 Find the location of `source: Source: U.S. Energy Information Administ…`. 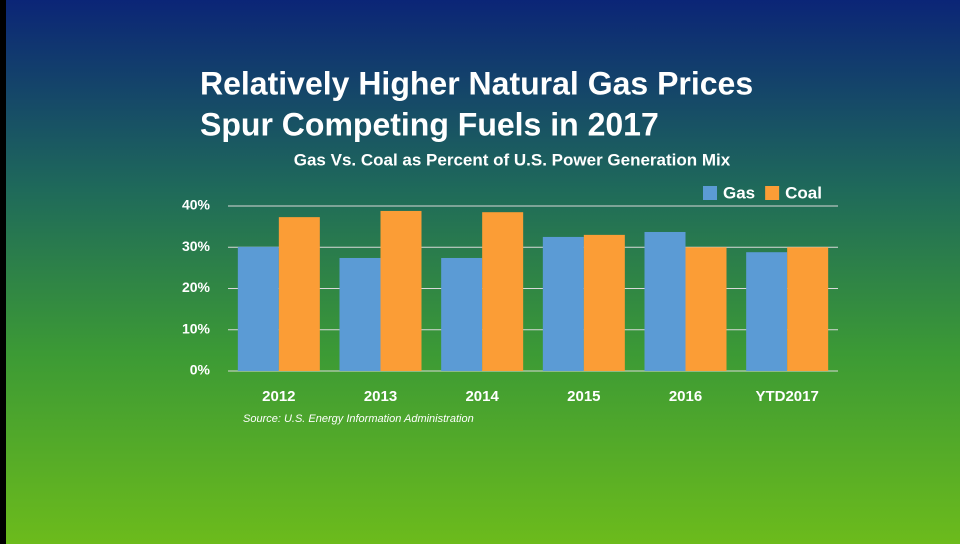

source: Source: U.S. Energy Information Administ… is located at coordinates (358, 419).